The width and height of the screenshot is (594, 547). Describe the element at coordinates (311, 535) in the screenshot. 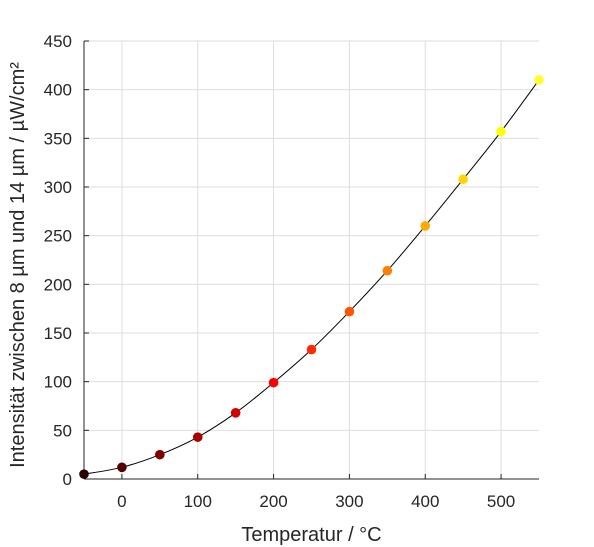

I see `x-axis-label: Temperatur / °C` at that location.